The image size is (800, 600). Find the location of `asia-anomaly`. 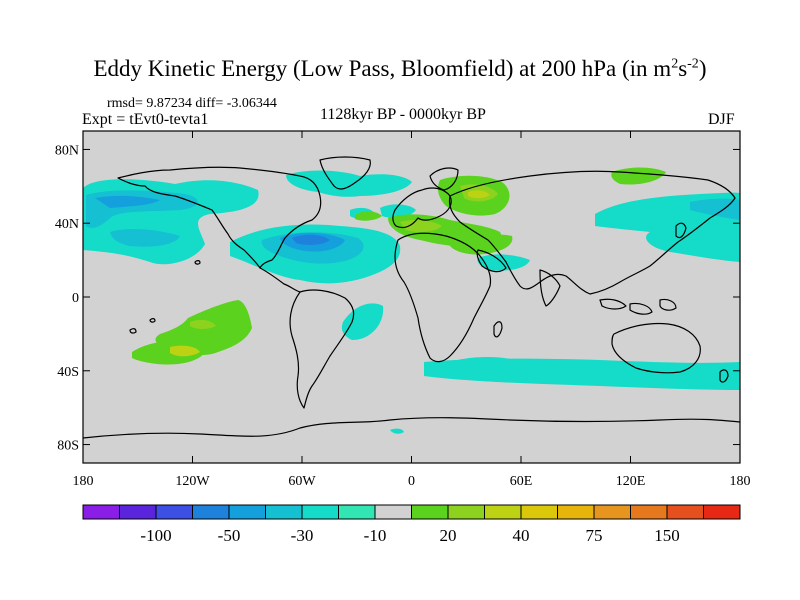

asia-anomaly is located at coordinates (503, 262).